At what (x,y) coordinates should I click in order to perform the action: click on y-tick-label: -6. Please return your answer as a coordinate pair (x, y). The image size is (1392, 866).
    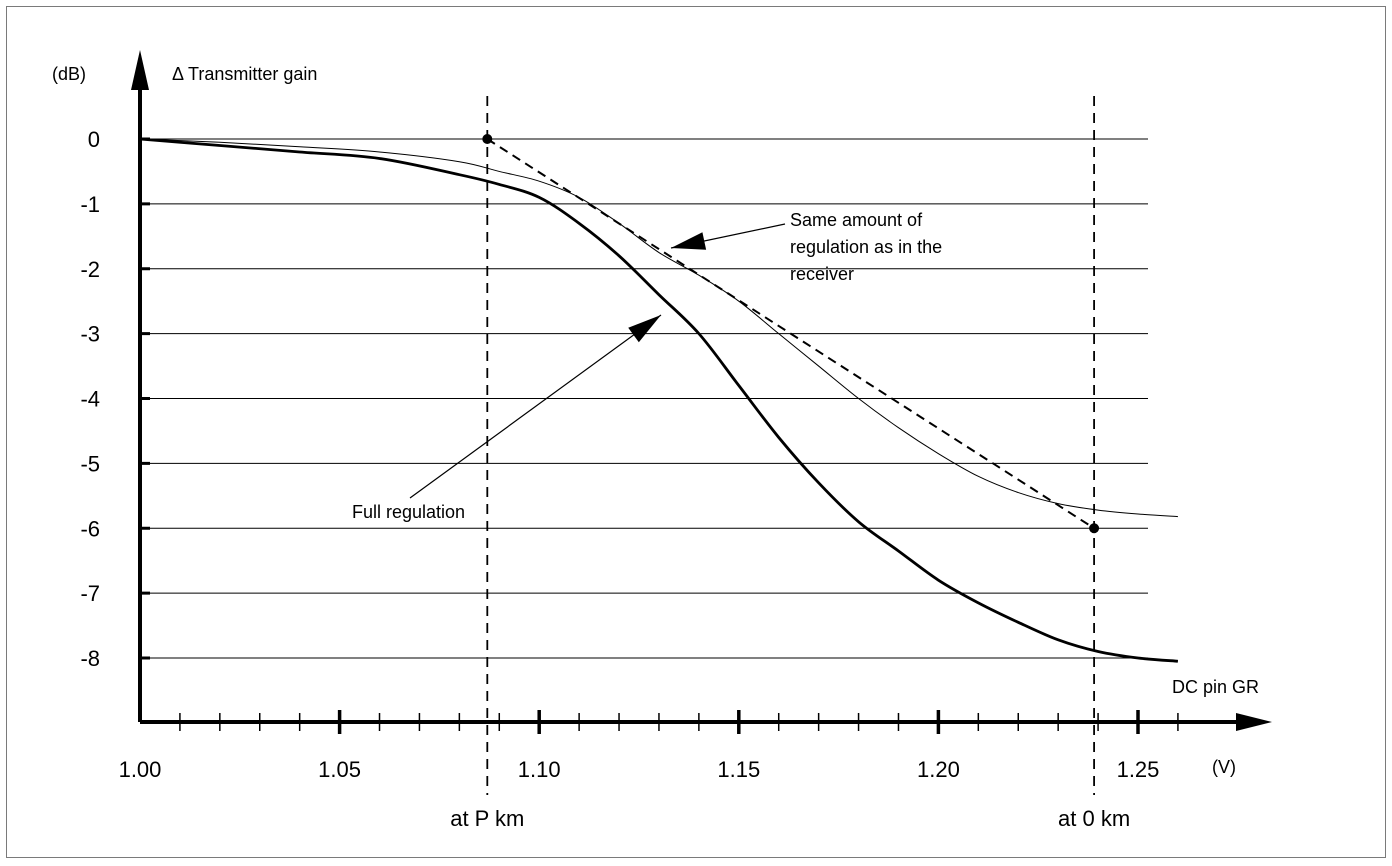
    Looking at the image, I should click on (90, 528).